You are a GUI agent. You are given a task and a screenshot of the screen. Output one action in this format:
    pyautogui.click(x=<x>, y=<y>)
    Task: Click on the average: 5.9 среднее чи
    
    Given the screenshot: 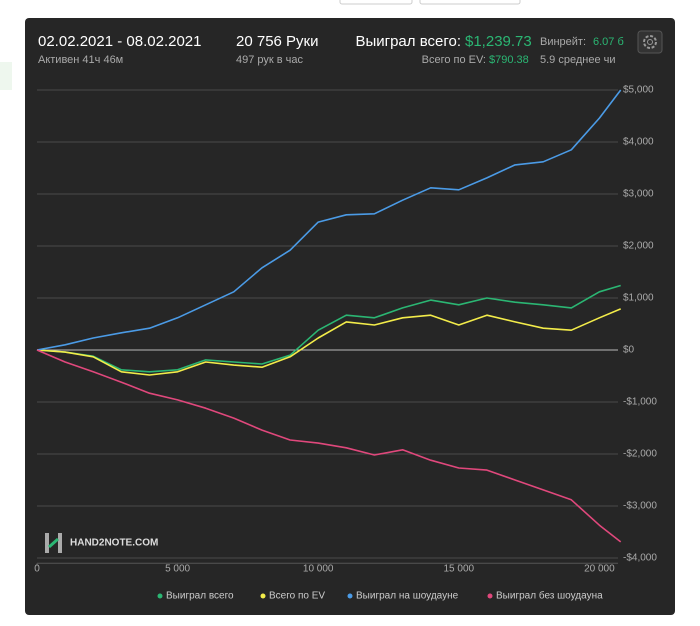 What is the action you would take?
    pyautogui.click(x=578, y=60)
    